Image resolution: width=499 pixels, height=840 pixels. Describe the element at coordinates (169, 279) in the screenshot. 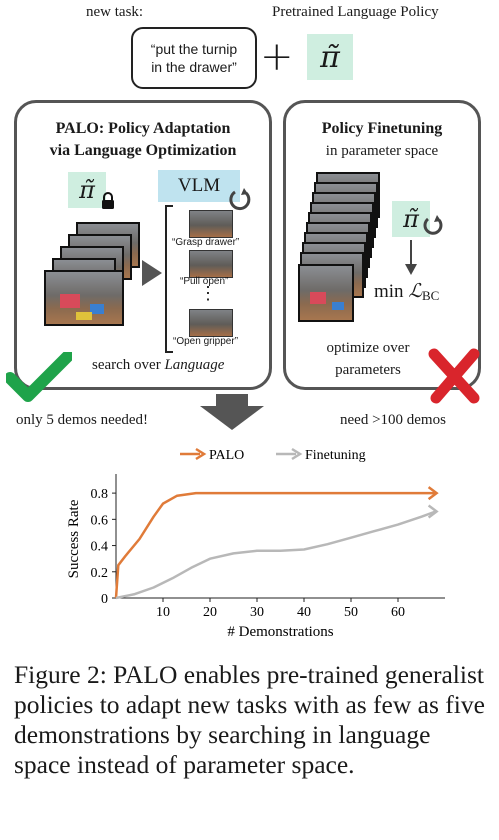

I see `bracket-icon` at that location.